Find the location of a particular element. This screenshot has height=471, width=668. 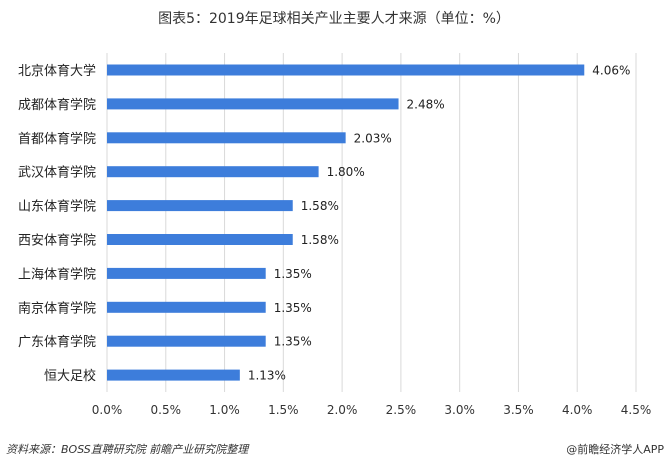

category-label: 成都体育学院 is located at coordinates (57, 105).